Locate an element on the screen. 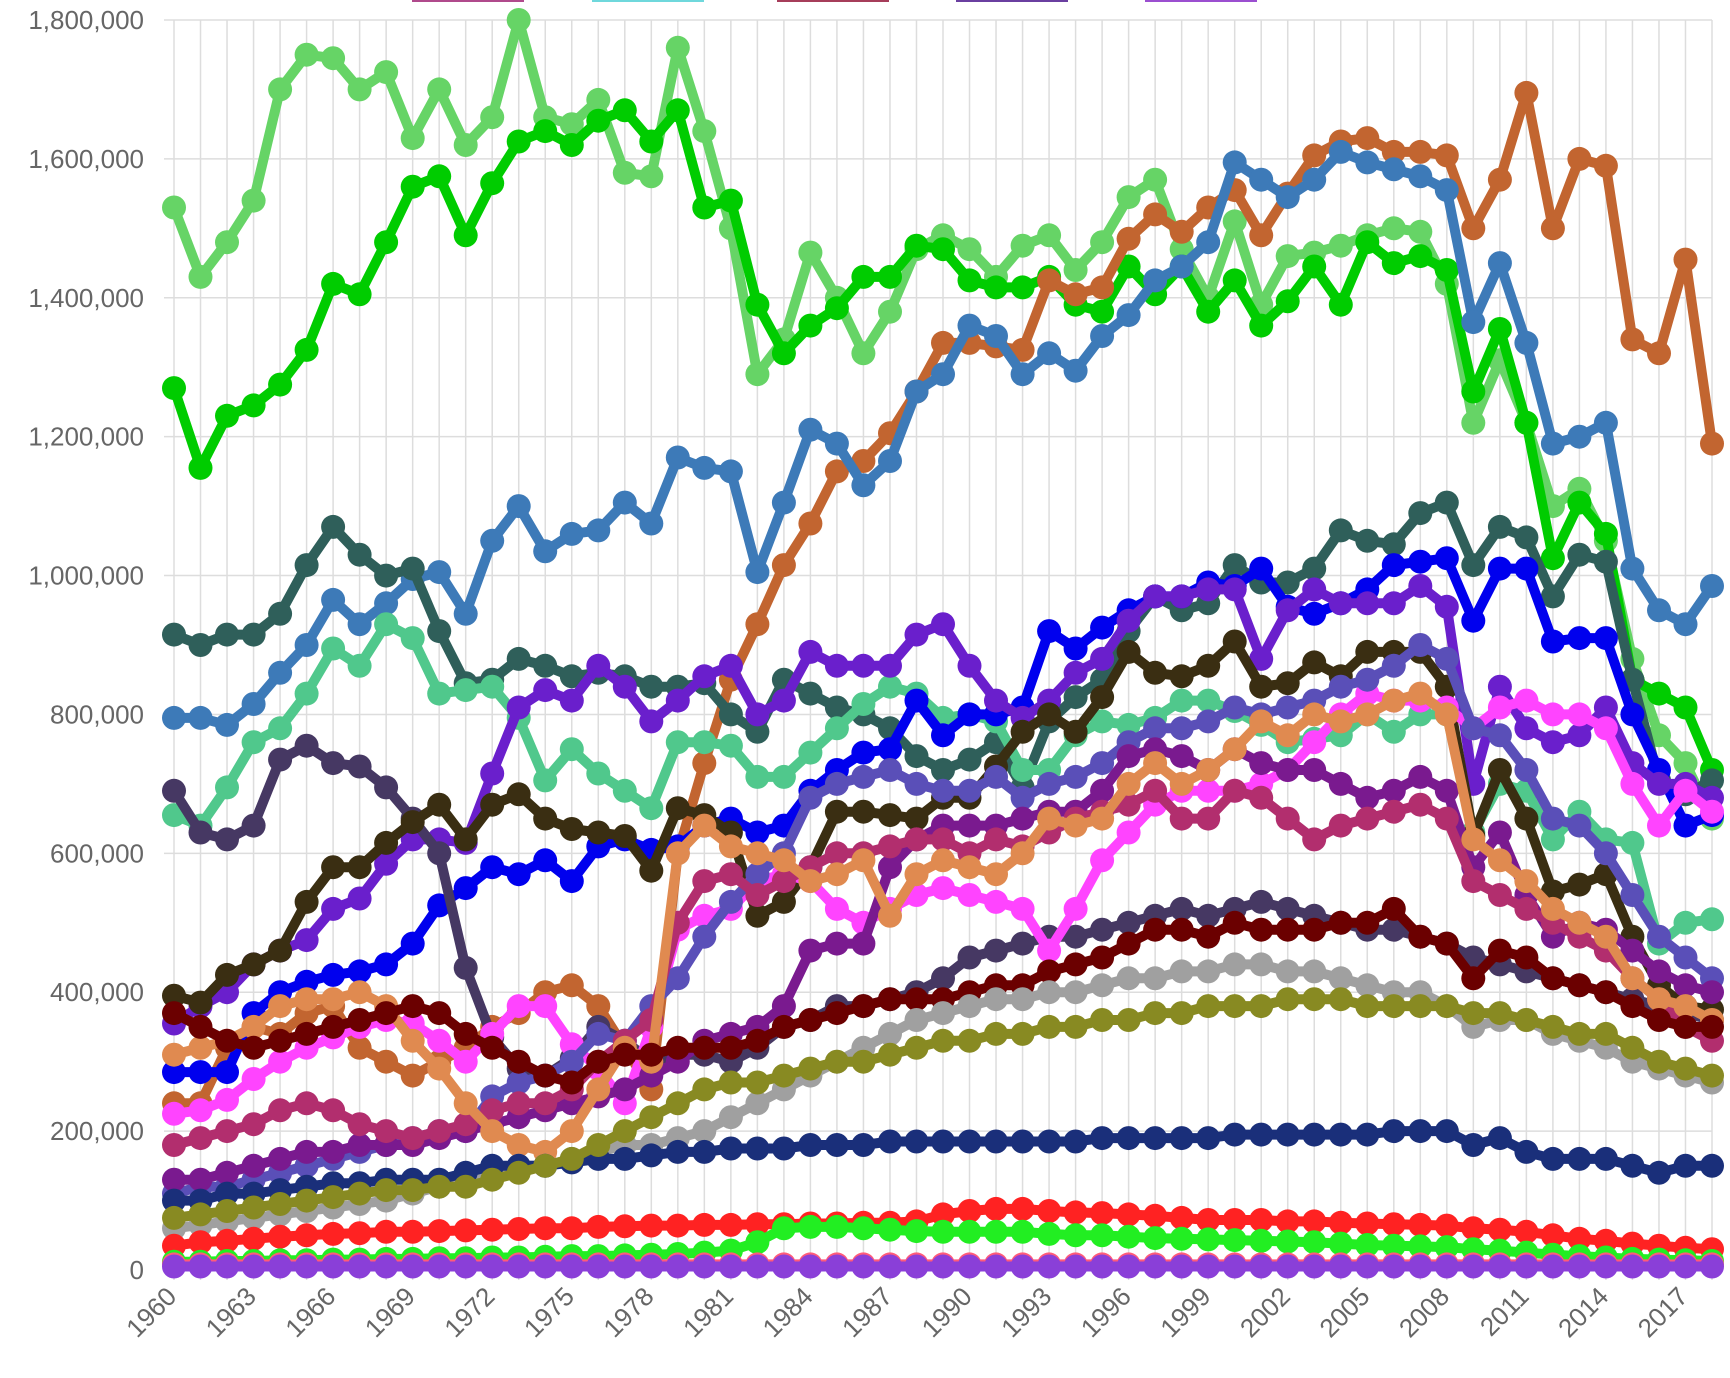 The height and width of the screenshot is (1378, 1730). legend-swatch is located at coordinates (1201, 1).